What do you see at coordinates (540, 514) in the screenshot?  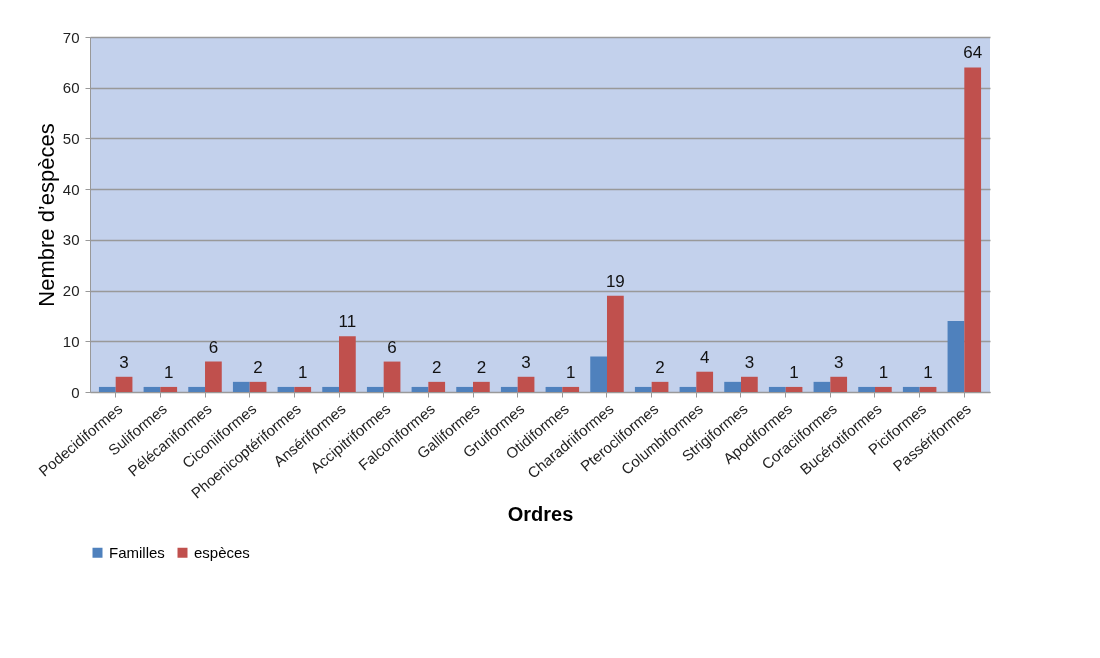 I see `x-axis-title: Ordres` at bounding box center [540, 514].